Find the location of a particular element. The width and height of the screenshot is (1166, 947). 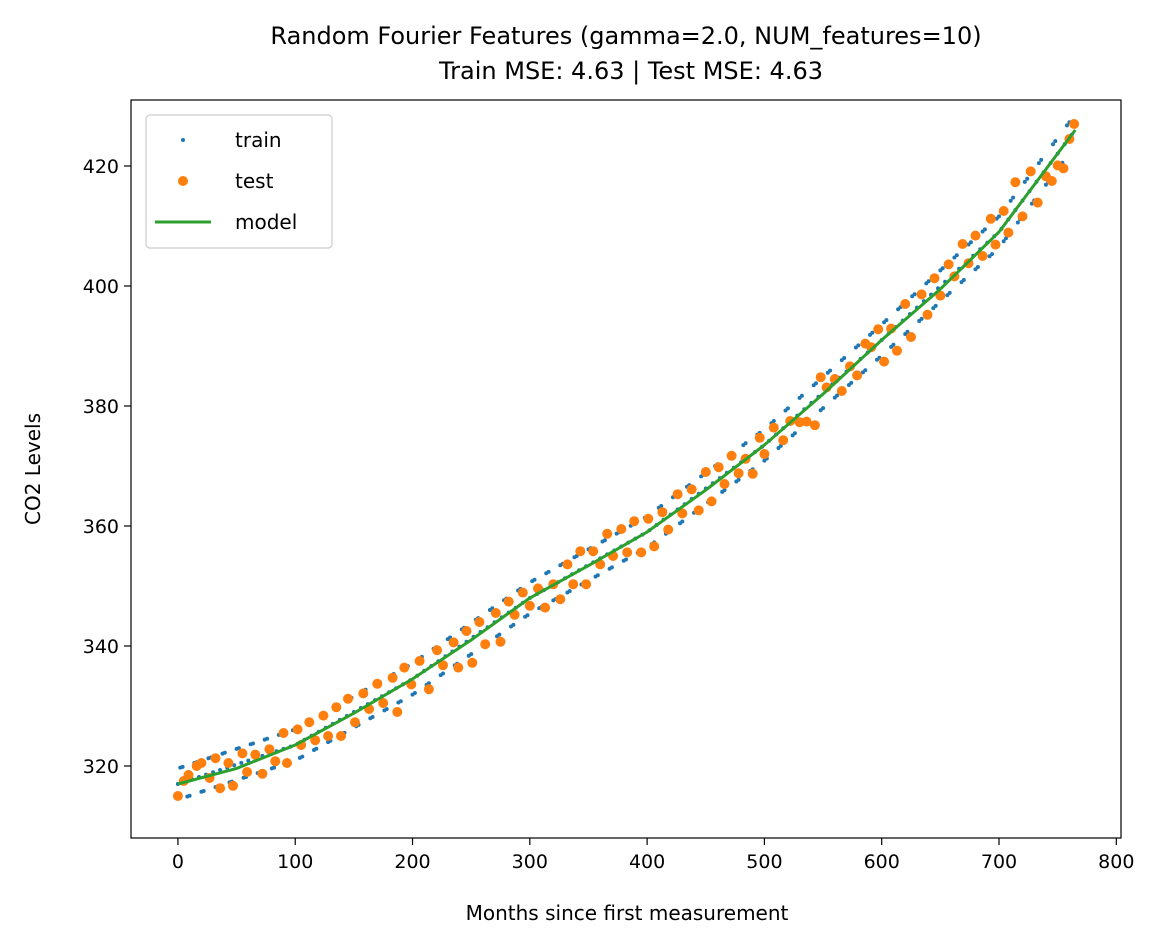

x-tick-label: 600 is located at coordinates (882, 862).